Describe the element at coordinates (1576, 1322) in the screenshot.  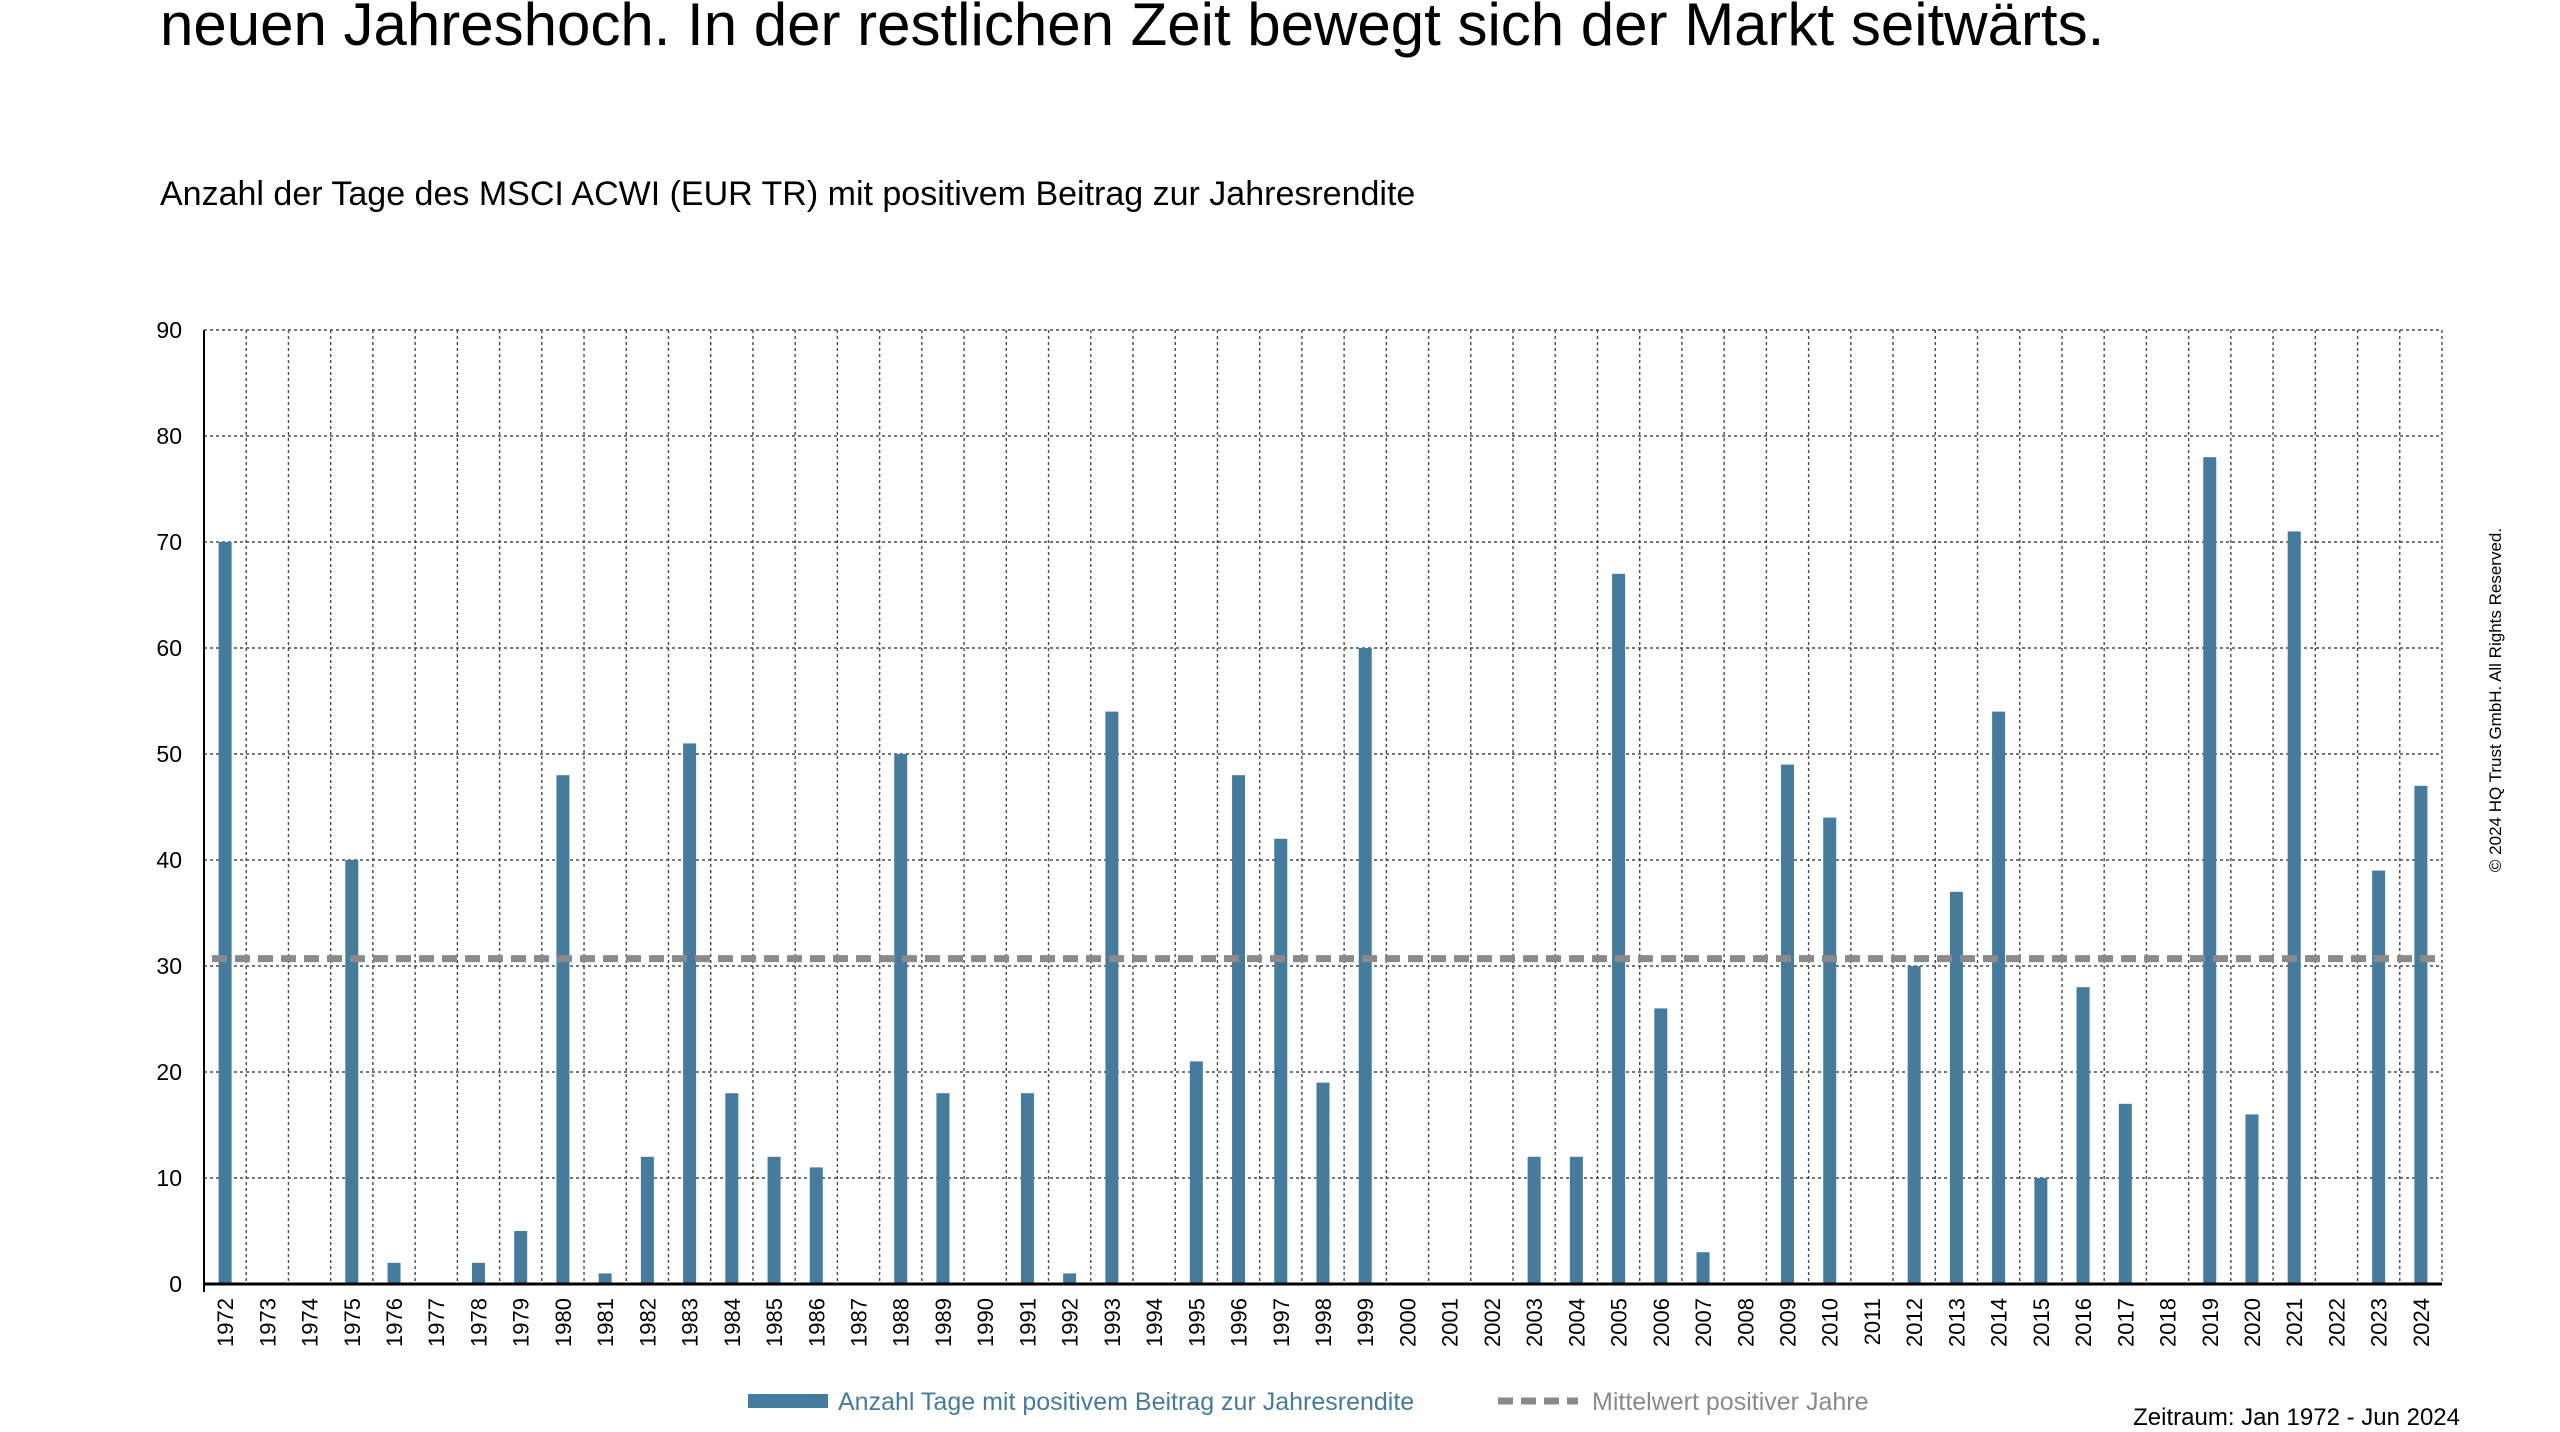
I see `x-tick-label: 2004` at that location.